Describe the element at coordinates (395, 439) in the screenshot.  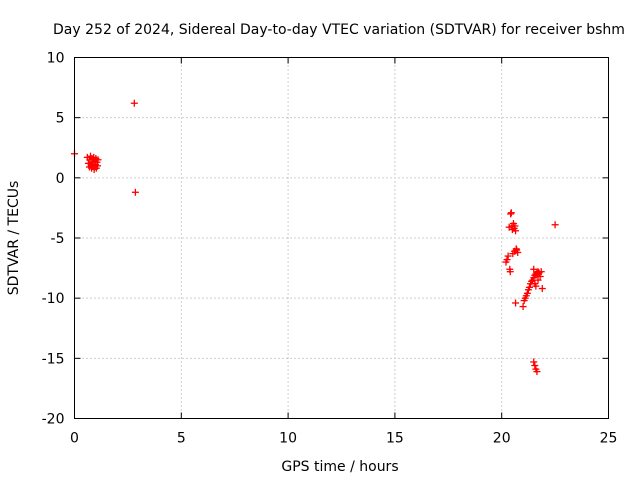
I see `x-tick-label: 15` at that location.